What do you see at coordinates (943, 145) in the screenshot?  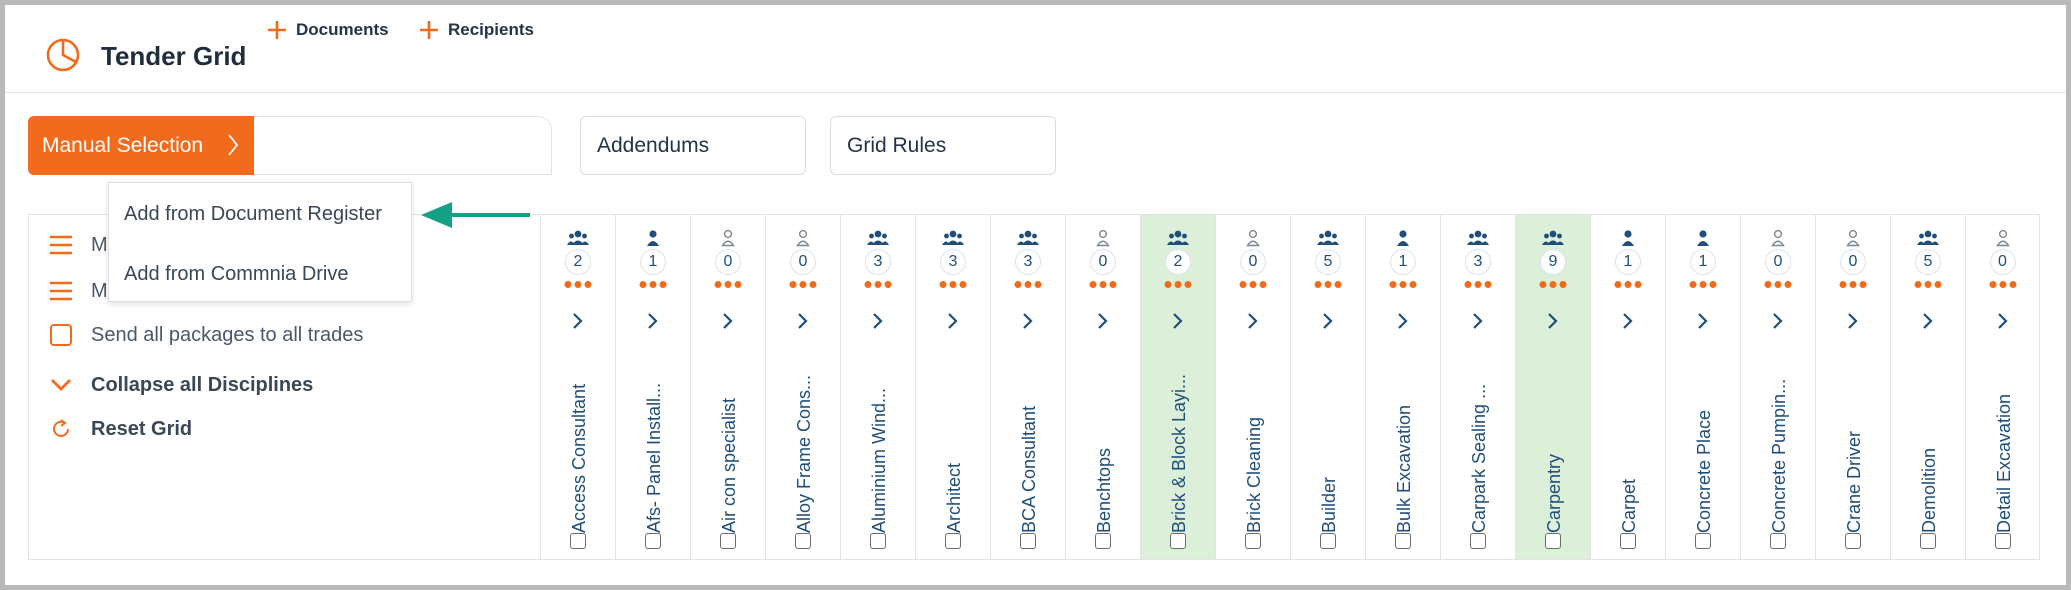 I see `grid-rules-button: Grid Rules` at bounding box center [943, 145].